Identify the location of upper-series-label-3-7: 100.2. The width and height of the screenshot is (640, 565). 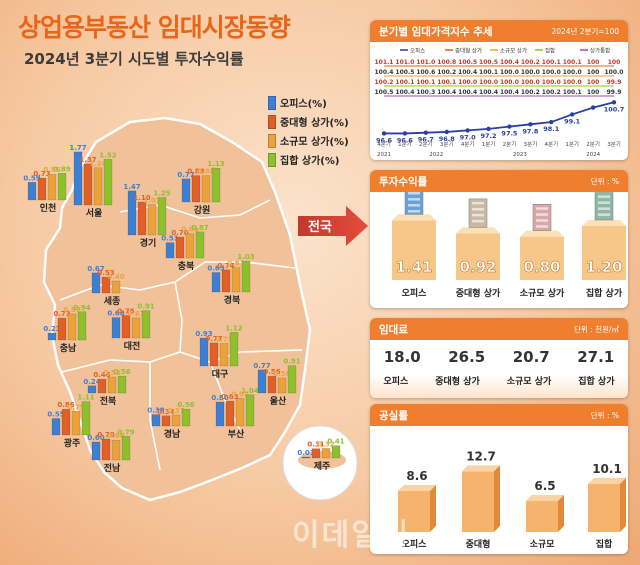
(530, 92).